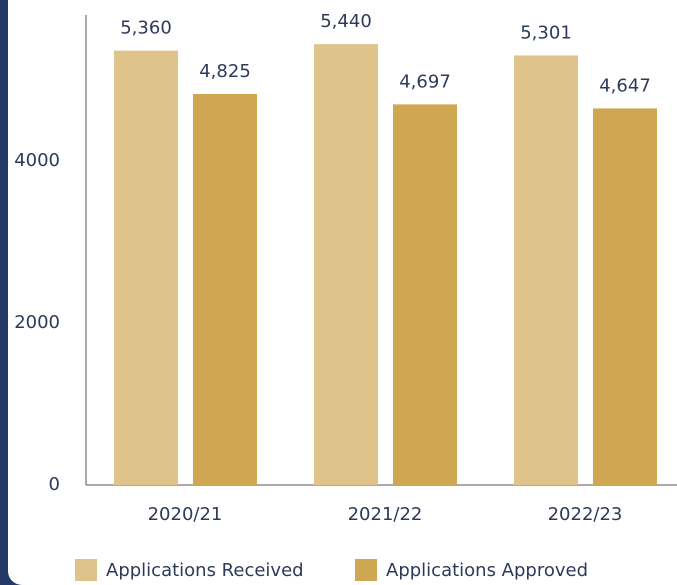 Image resolution: width=677 pixels, height=585 pixels. What do you see at coordinates (146, 28) in the screenshot?
I see `data-label: 5,360` at bounding box center [146, 28].